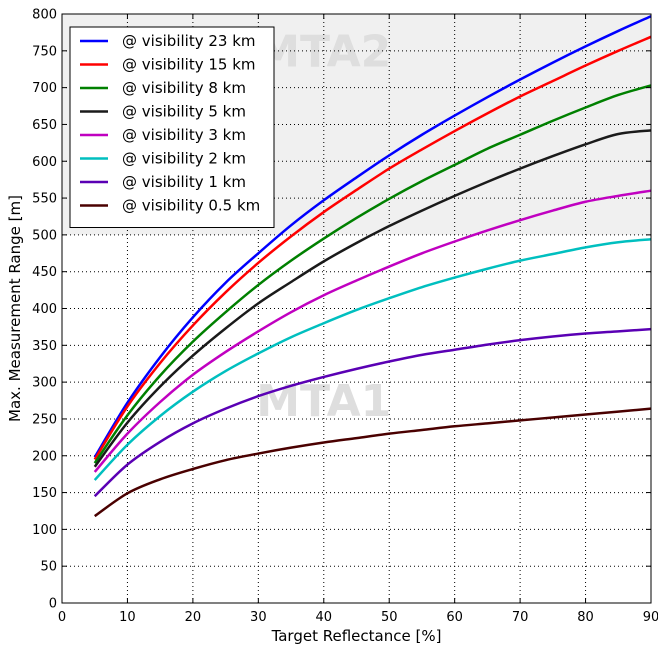  Describe the element at coordinates (585, 617) in the screenshot. I see `x-tick-label: 80` at that location.